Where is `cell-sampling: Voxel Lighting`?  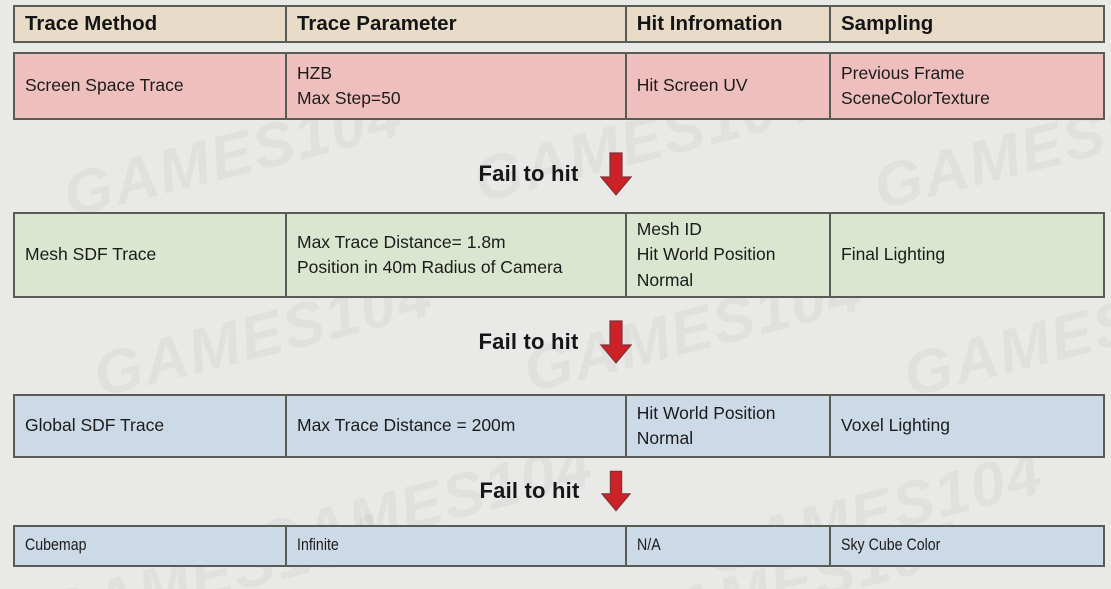
cell-sampling: Voxel Lighting is located at coordinates (967, 426).